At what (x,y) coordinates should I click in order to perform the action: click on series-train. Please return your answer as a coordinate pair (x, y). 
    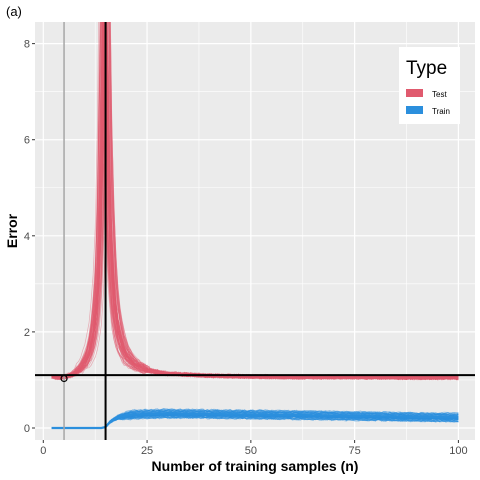
    Looking at the image, I should click on (255, 419).